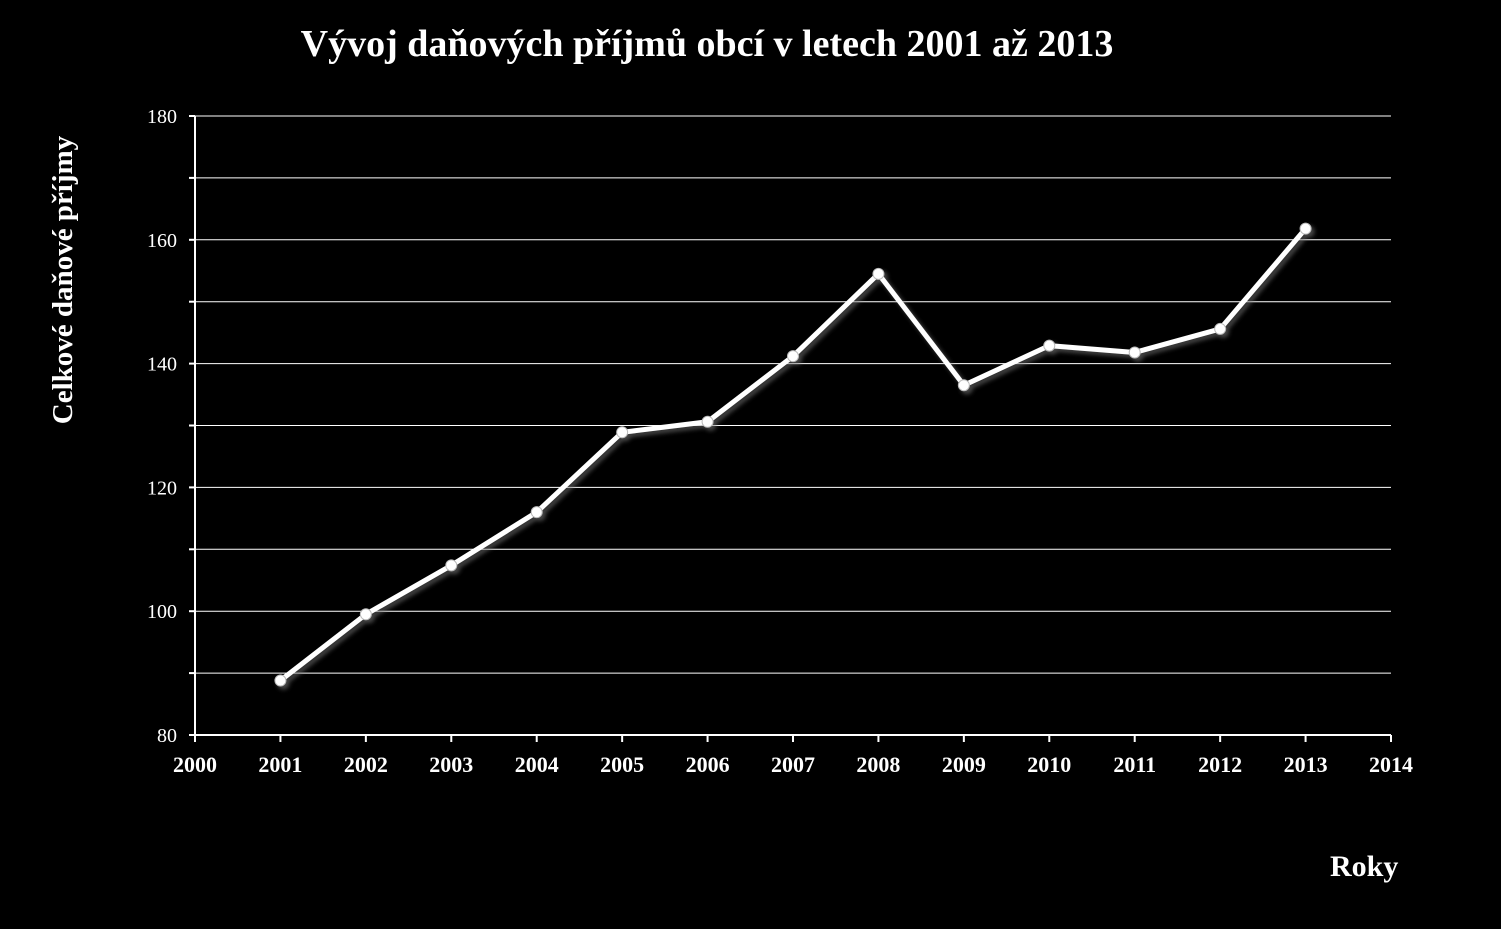 Image resolution: width=1501 pixels, height=929 pixels. I want to click on x-tick-label: 2001, so click(280, 764).